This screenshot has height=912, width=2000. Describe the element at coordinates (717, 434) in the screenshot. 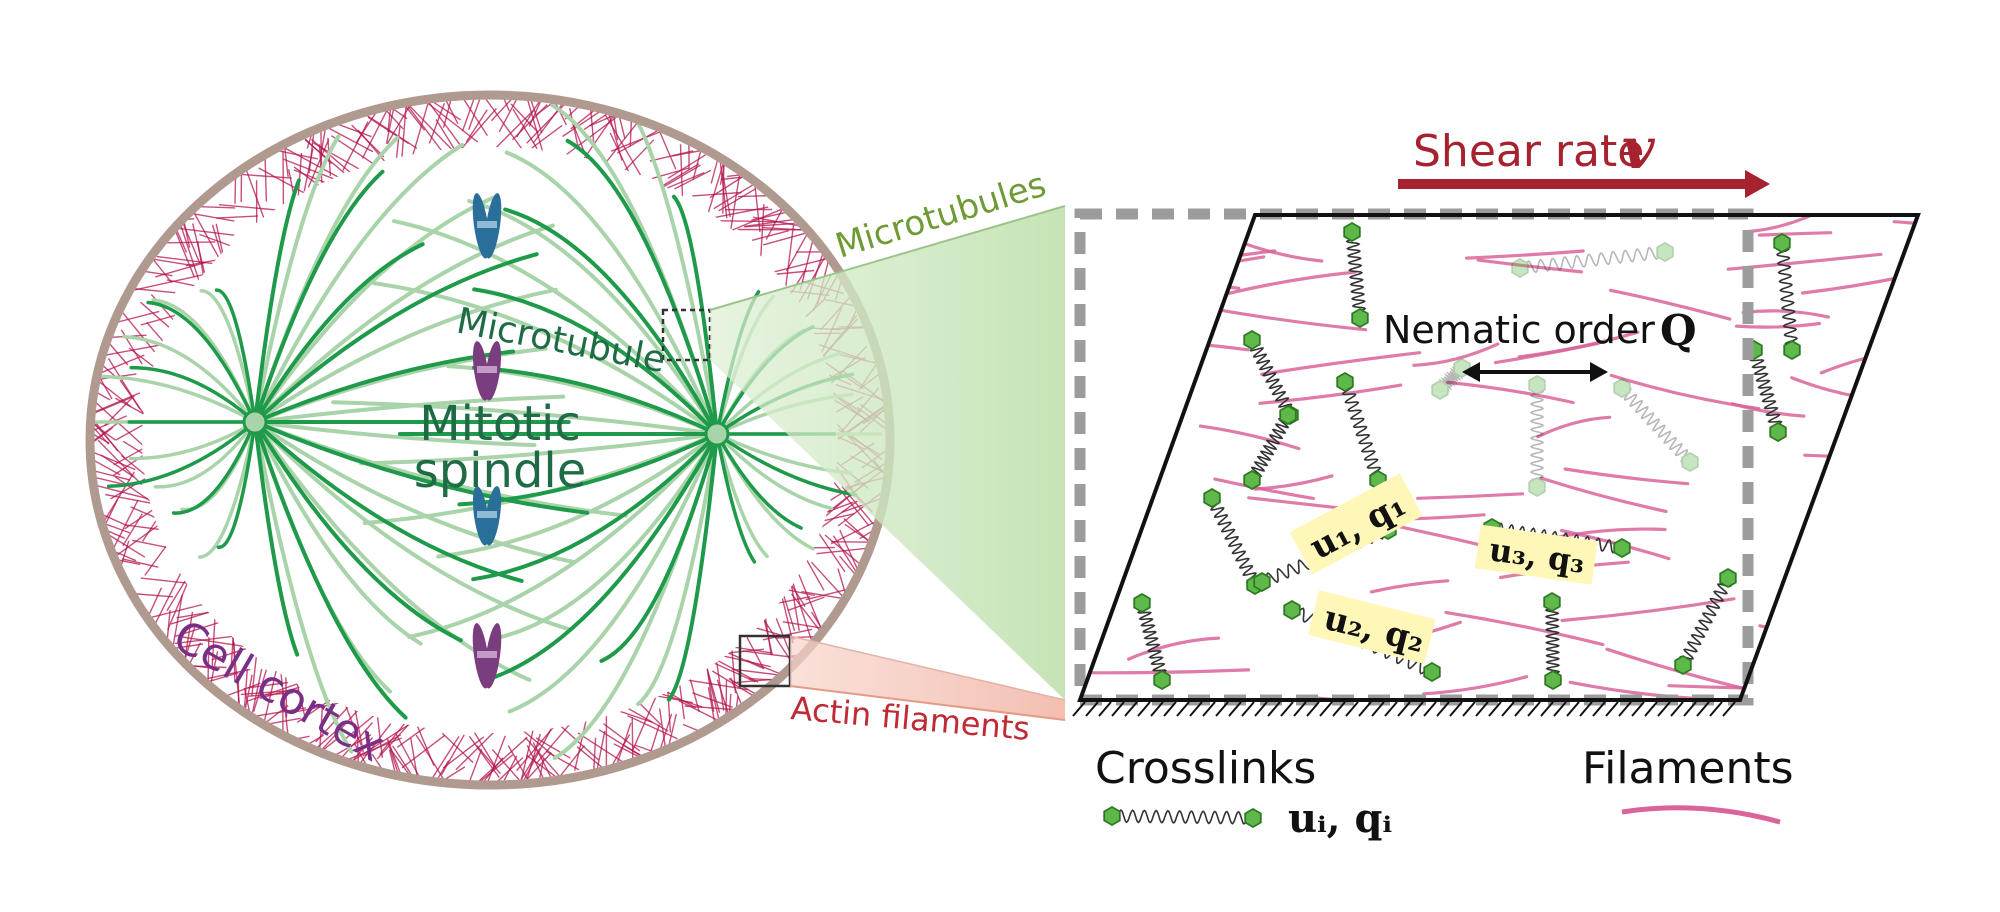

I see `spindle-pole-right` at that location.